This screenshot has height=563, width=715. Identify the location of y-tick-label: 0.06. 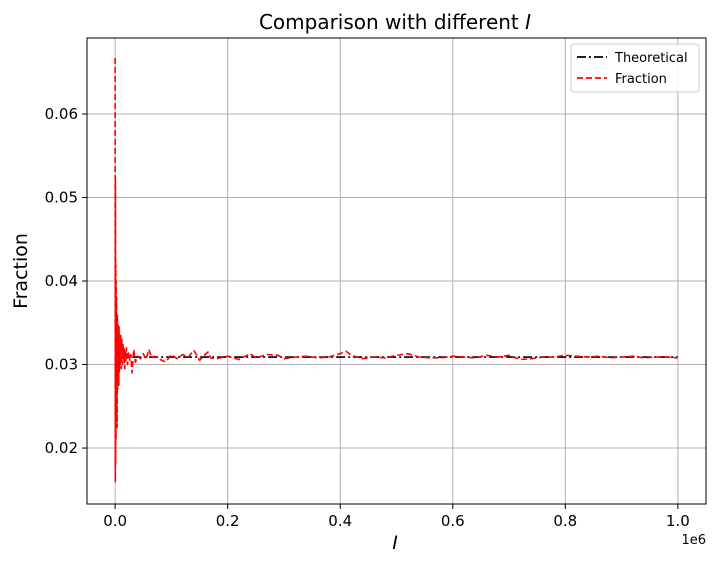
(61, 114).